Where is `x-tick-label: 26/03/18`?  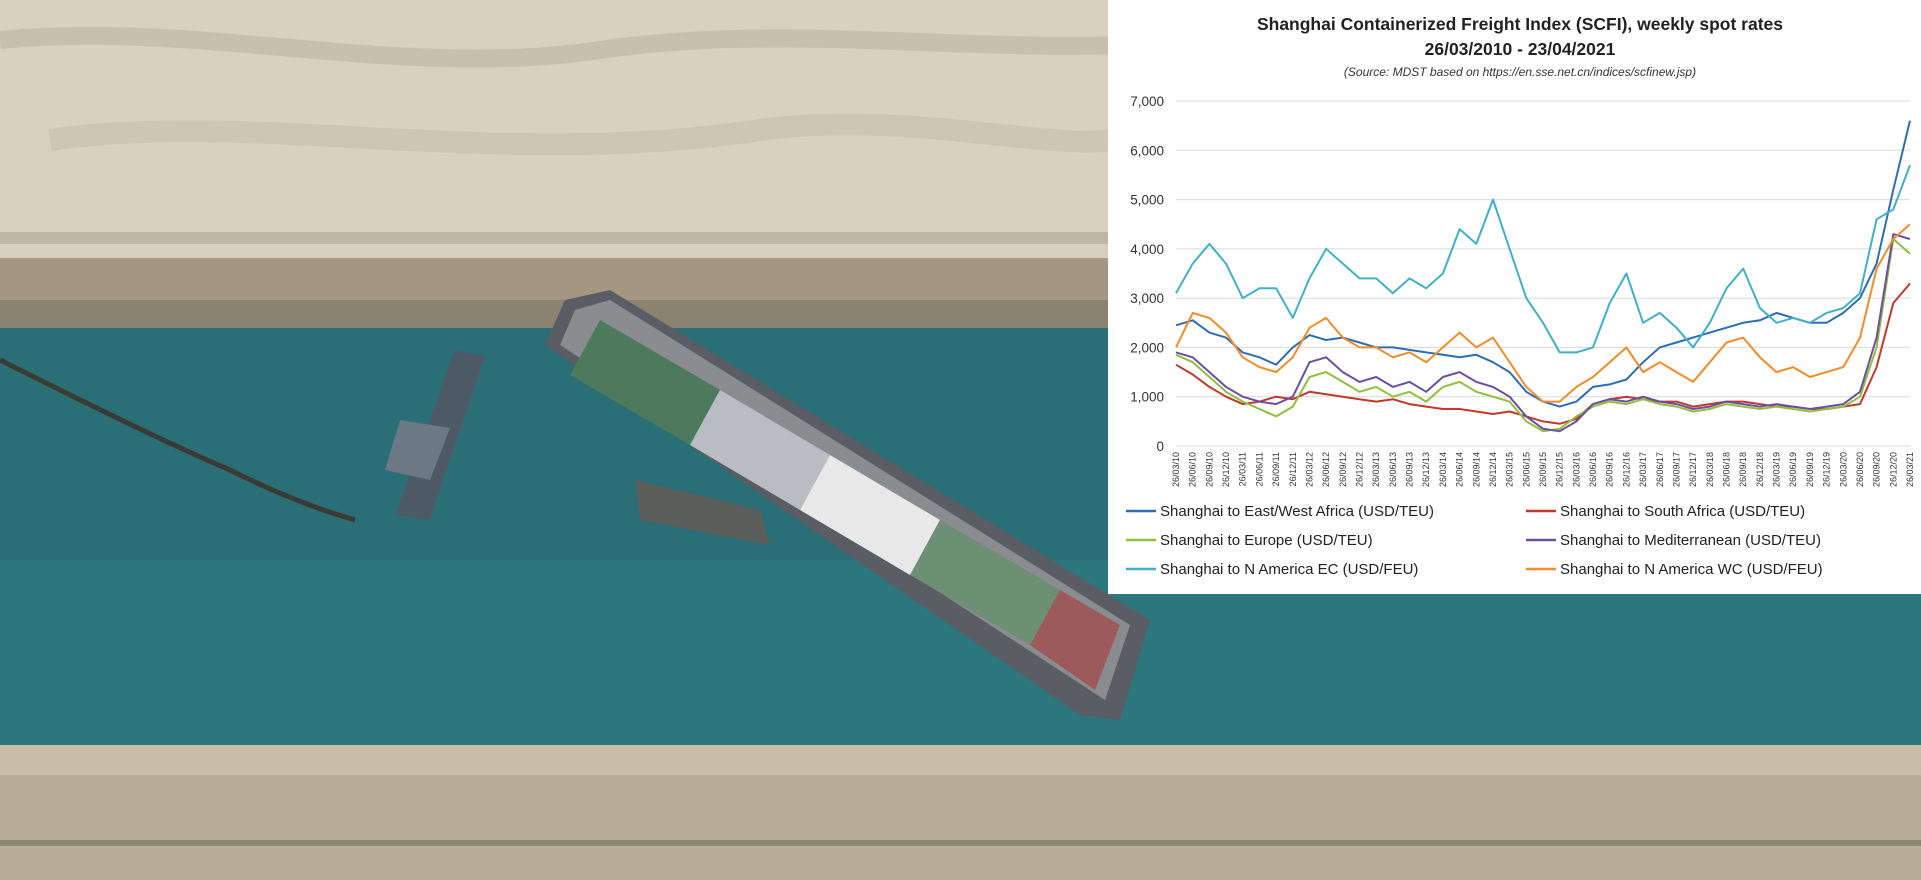 x-tick-label: 26/03/18 is located at coordinates (1710, 469).